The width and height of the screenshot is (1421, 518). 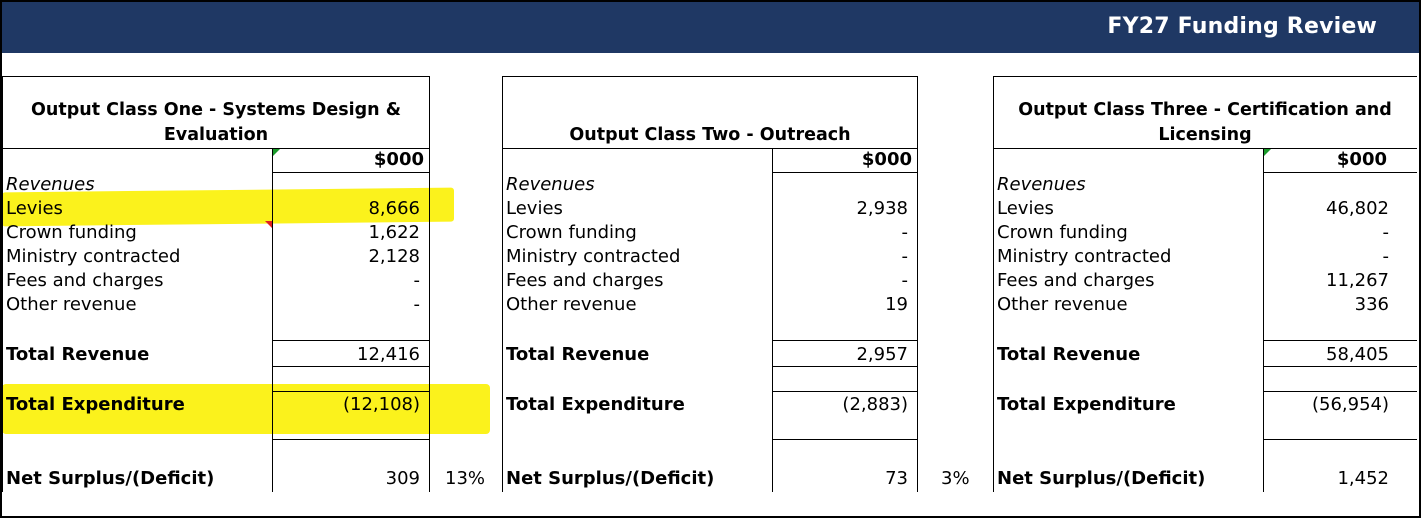 I want to click on row-value: 2,128, so click(x=394, y=256).